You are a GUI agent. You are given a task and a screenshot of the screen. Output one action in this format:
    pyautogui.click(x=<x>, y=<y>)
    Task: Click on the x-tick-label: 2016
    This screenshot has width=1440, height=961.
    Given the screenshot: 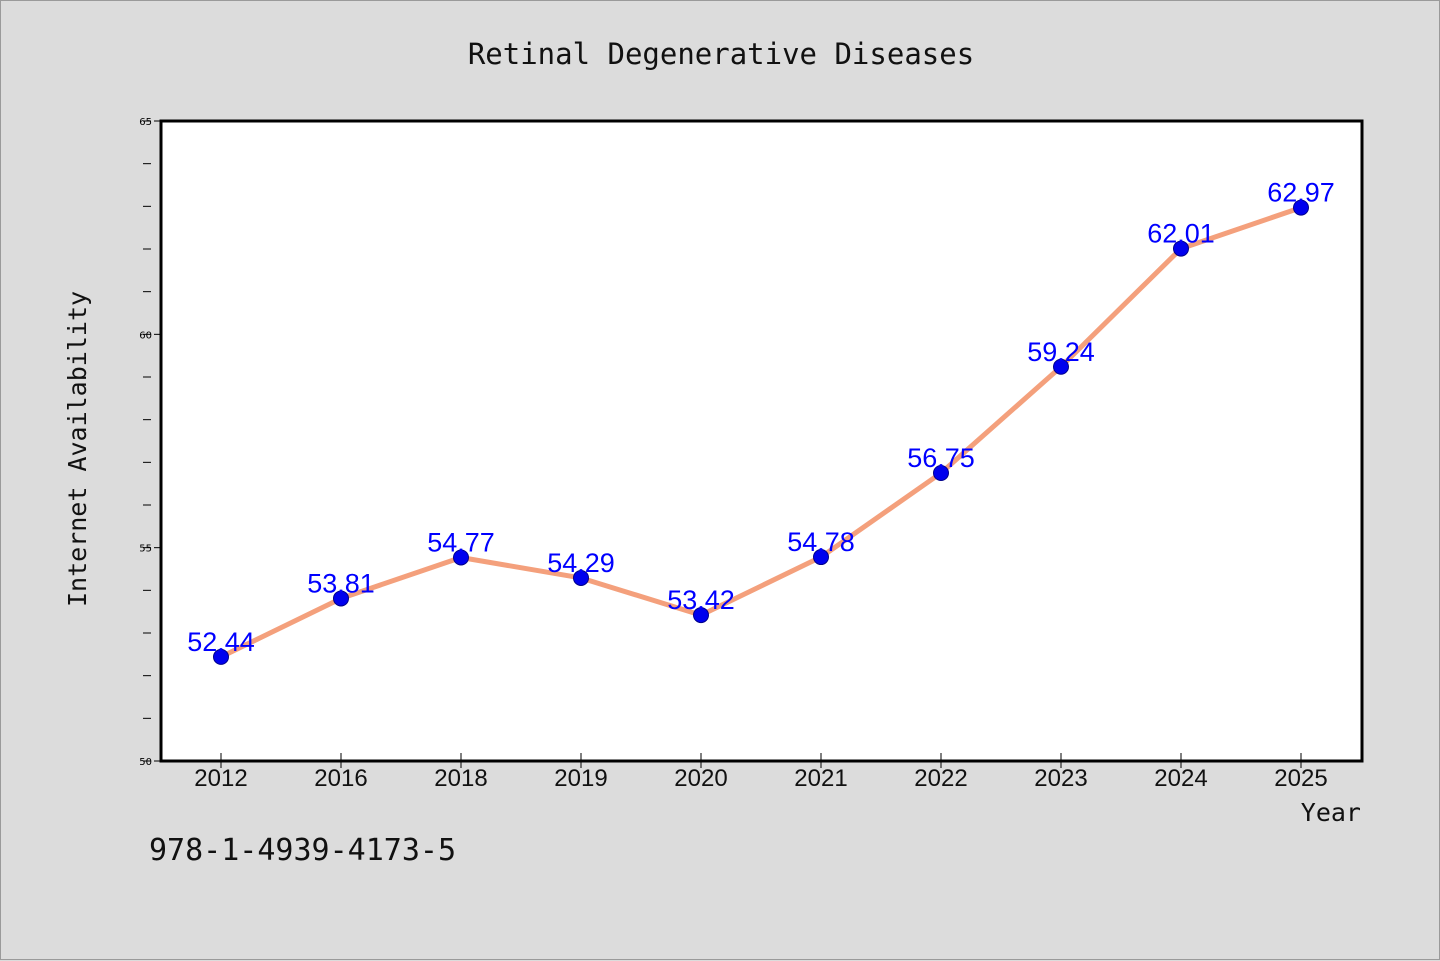 What is the action you would take?
    pyautogui.click(x=340, y=778)
    